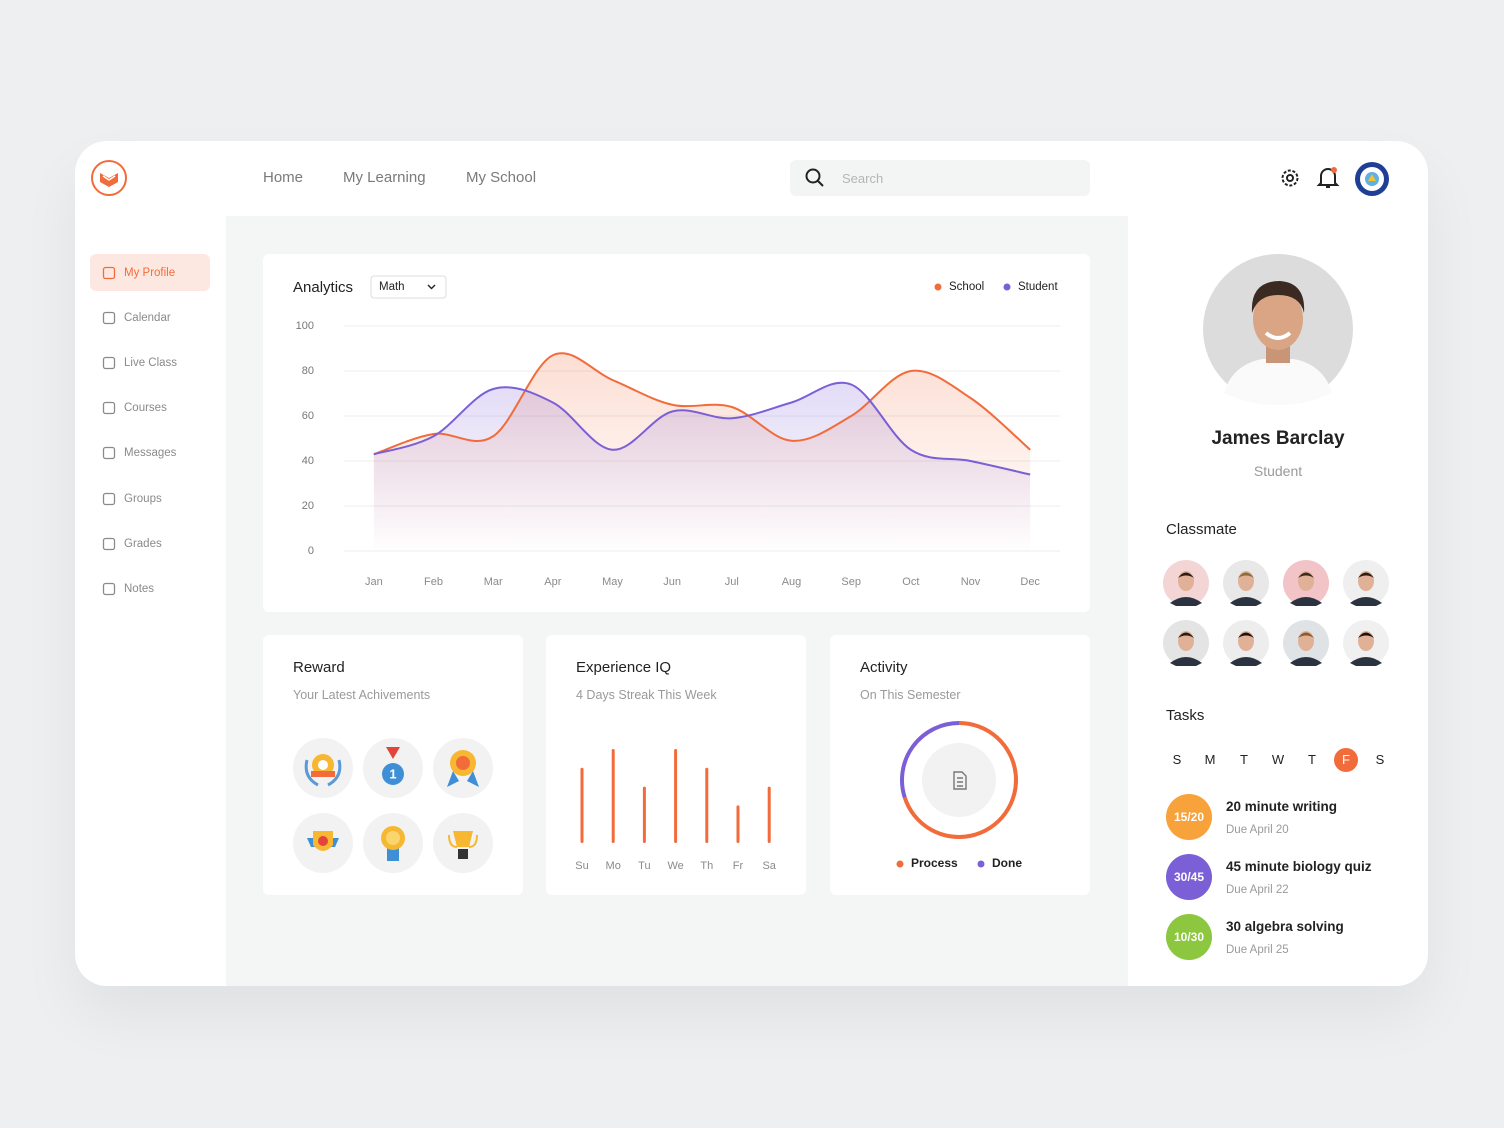  Describe the element at coordinates (308, 371) in the screenshot. I see `y-tick-label: 80` at that location.